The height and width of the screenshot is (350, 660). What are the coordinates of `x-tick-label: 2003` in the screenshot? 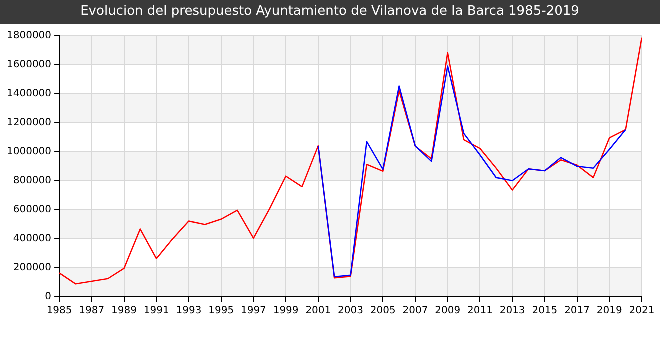 It's located at (351, 311).